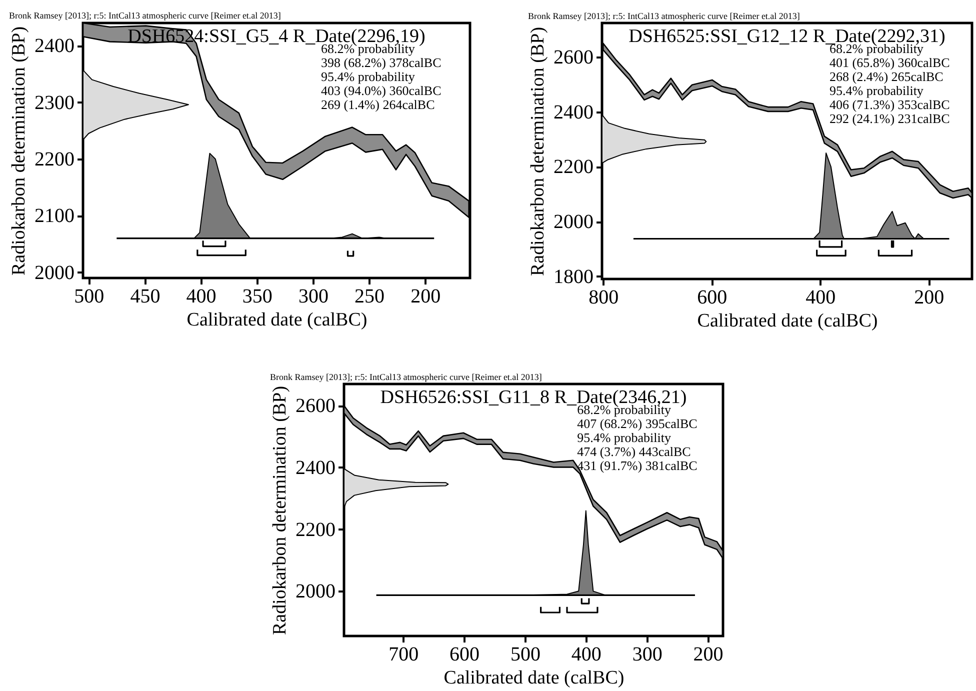 The height and width of the screenshot is (691, 976). I want to click on annotation: 269 (1.4%) 264calBC, so click(378, 104).